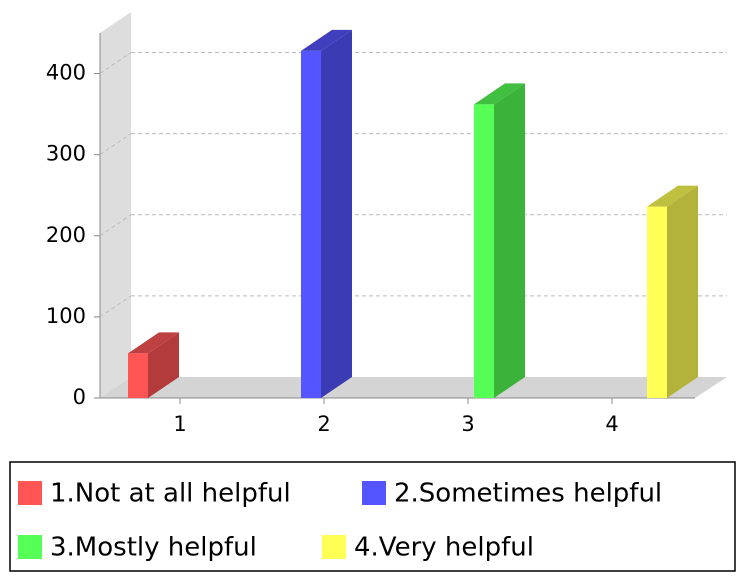 Image resolution: width=738 pixels, height=576 pixels. Describe the element at coordinates (467, 424) in the screenshot. I see `x-tick-label: 3` at that location.